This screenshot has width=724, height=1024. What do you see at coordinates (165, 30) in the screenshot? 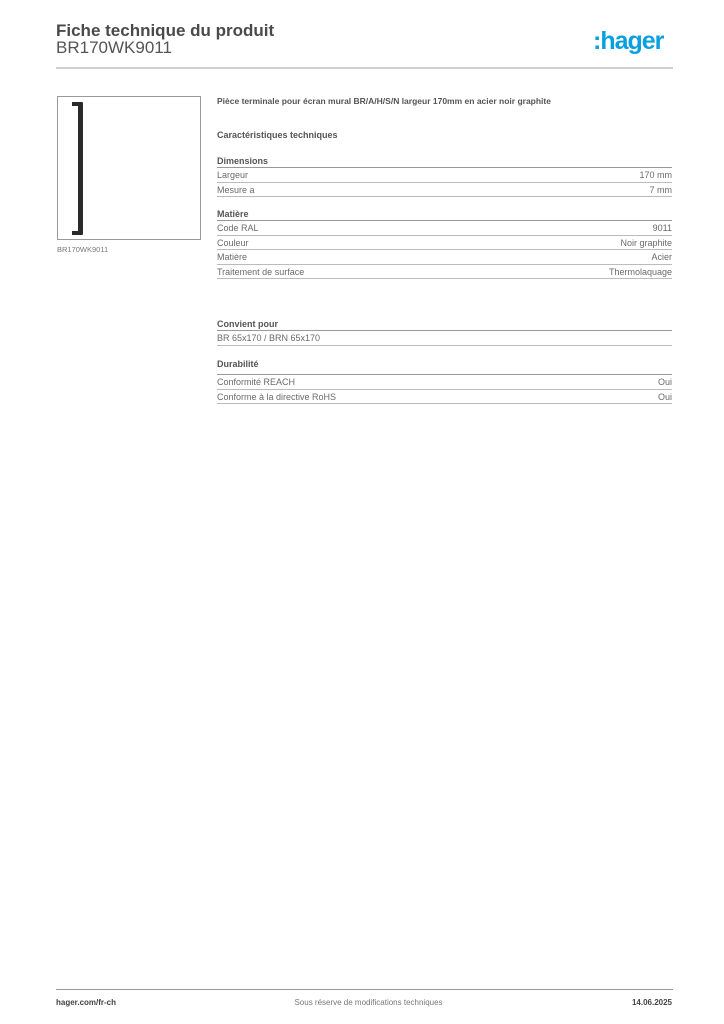
I see `page-title: Fiche technique du produit` at bounding box center [165, 30].